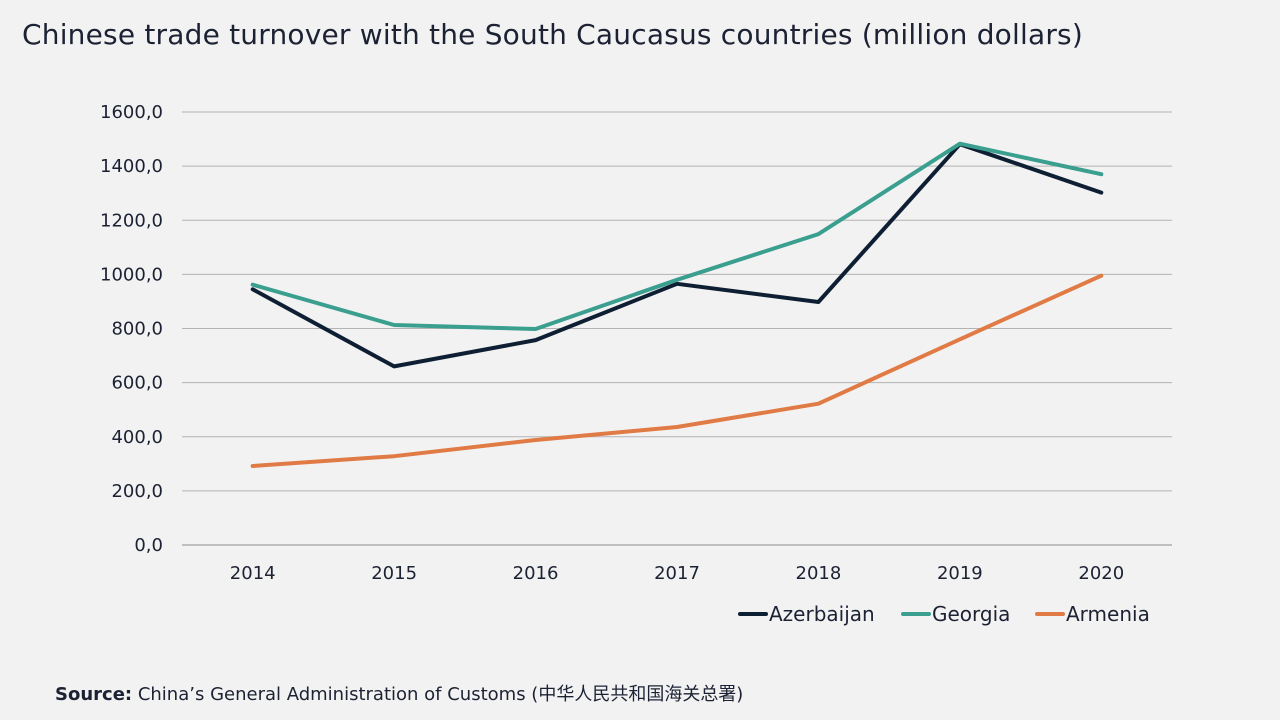  Describe the element at coordinates (131, 112) in the screenshot. I see `y-tick-label: 1600,0` at that location.